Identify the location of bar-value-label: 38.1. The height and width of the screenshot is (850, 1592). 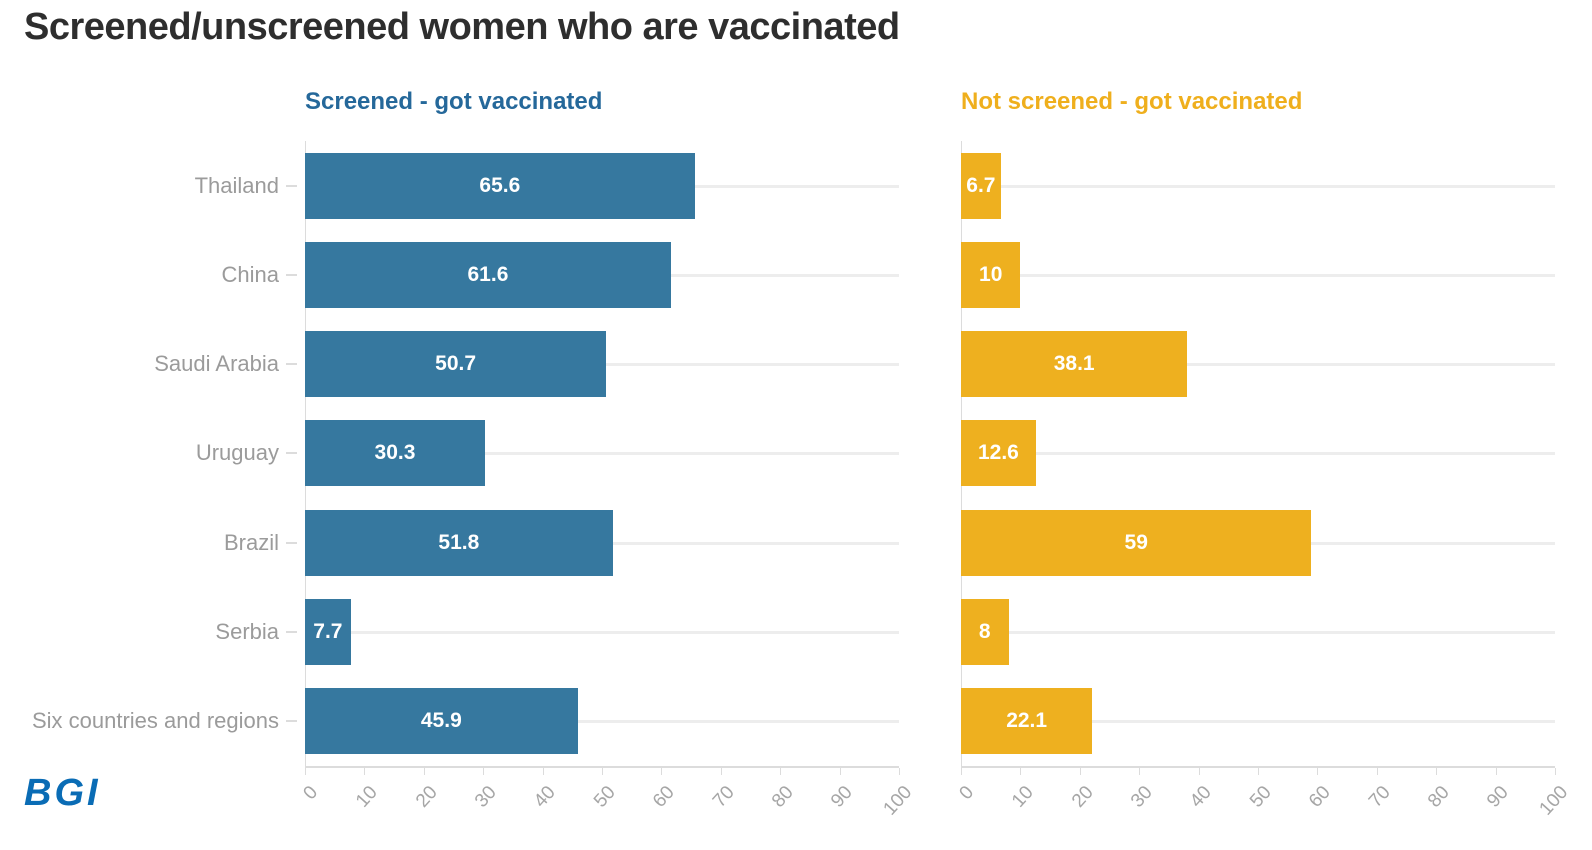
(1074, 364).